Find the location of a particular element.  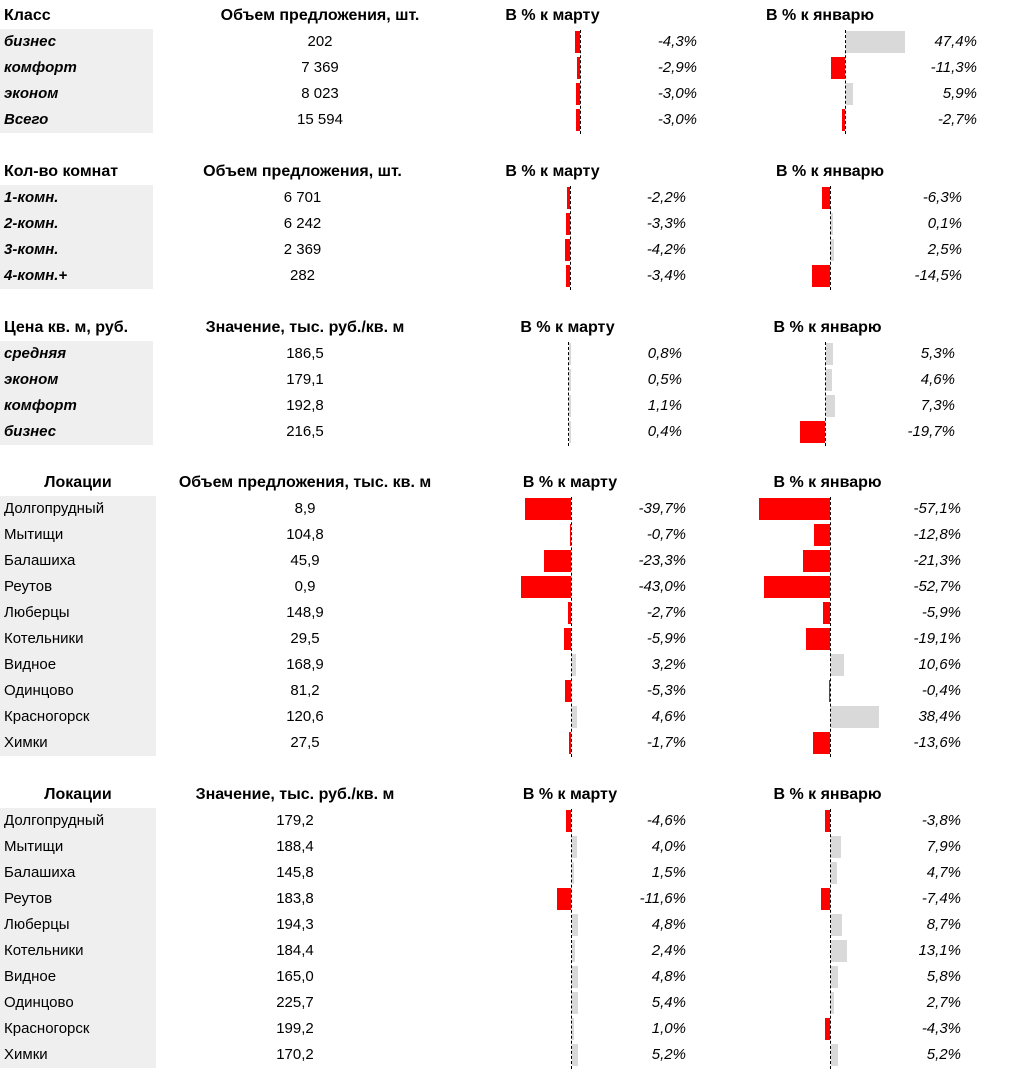

row-label: 1-комн. is located at coordinates (76, 198).